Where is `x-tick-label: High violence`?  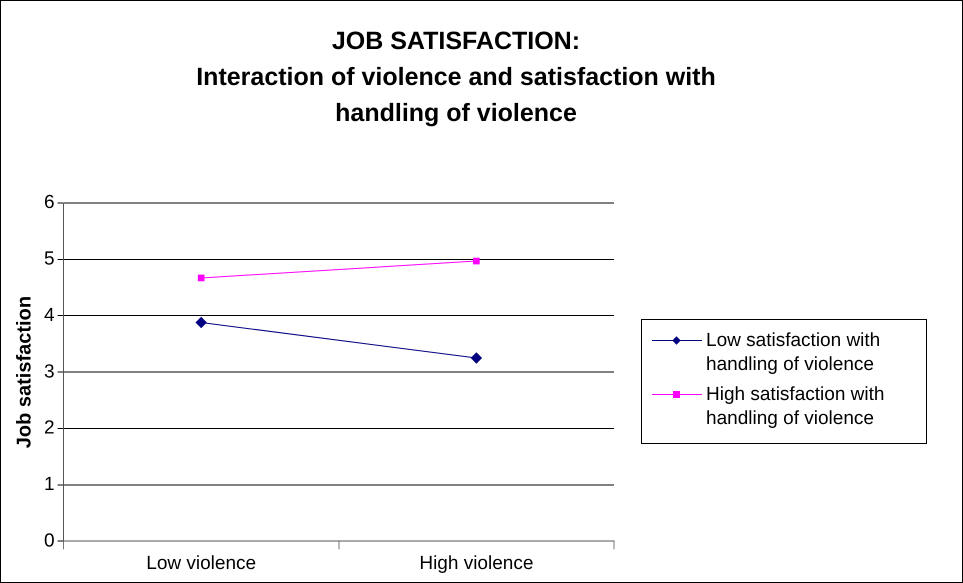
x-tick-label: High violence is located at coordinates (476, 563).